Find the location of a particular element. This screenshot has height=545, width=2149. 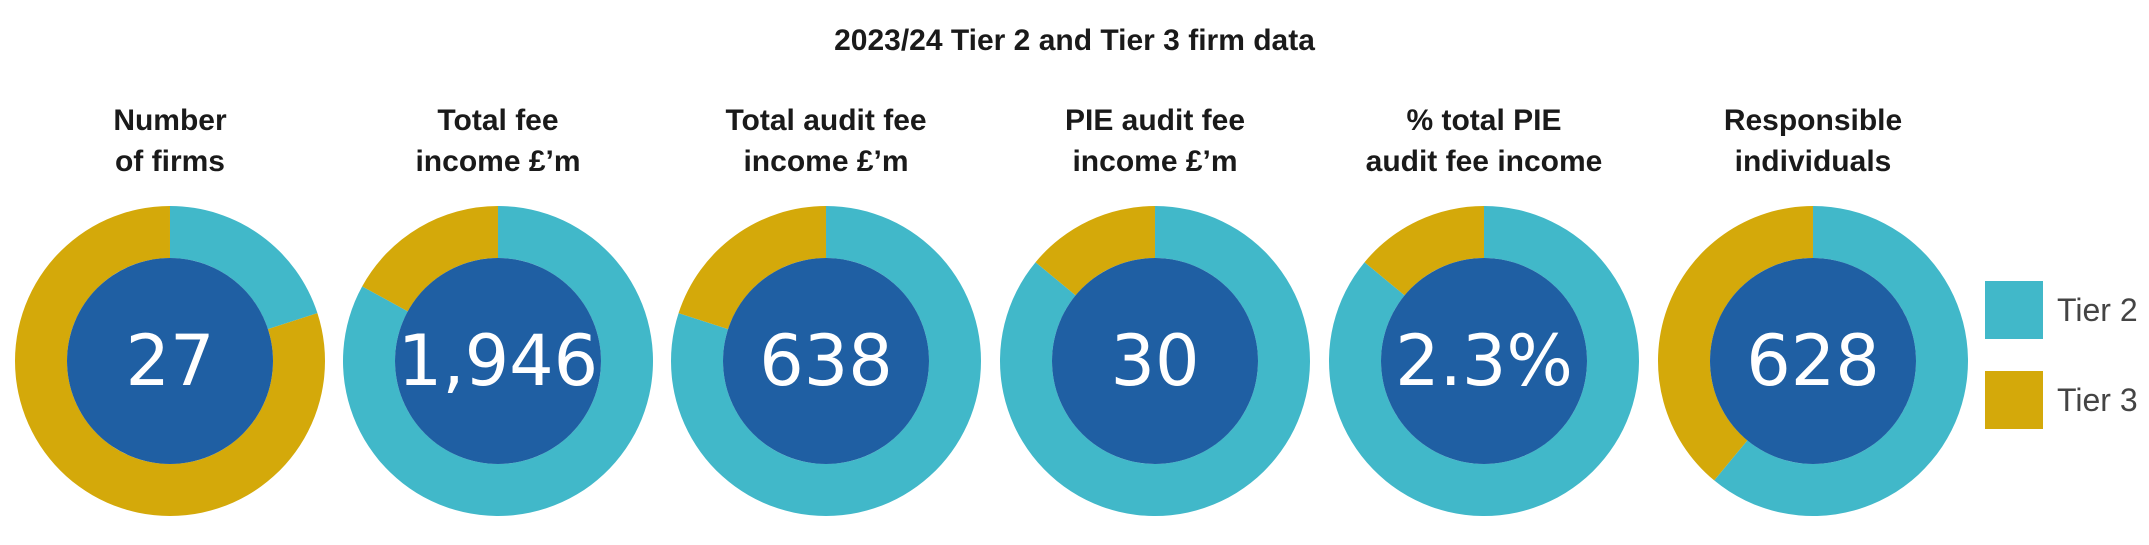

legend-label-tier2: Tier 2 is located at coordinates (2097, 309).